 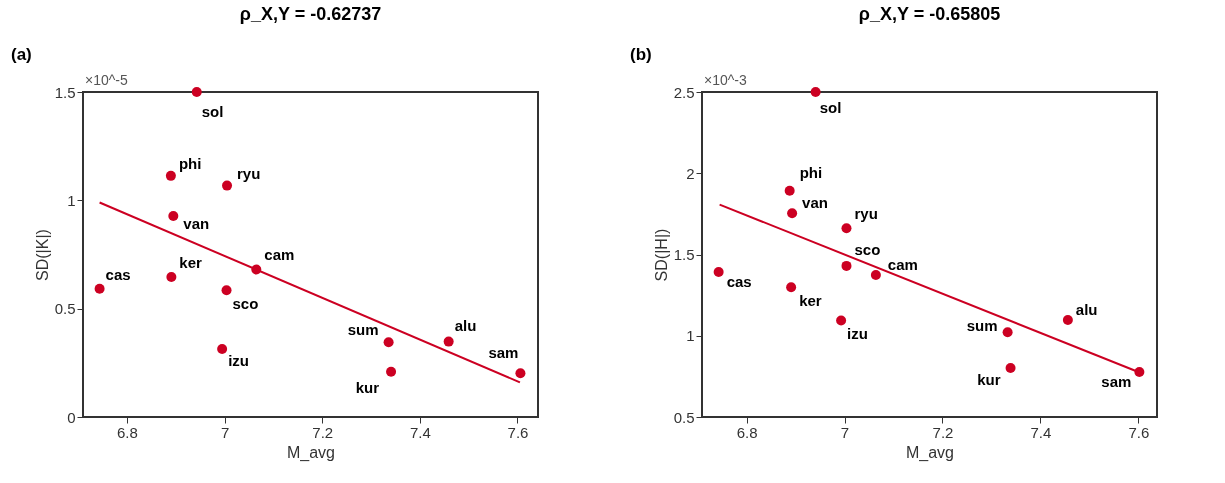 I want to click on chart-title: ρ_X,Y = -0.62737, so click(x=310, y=14).